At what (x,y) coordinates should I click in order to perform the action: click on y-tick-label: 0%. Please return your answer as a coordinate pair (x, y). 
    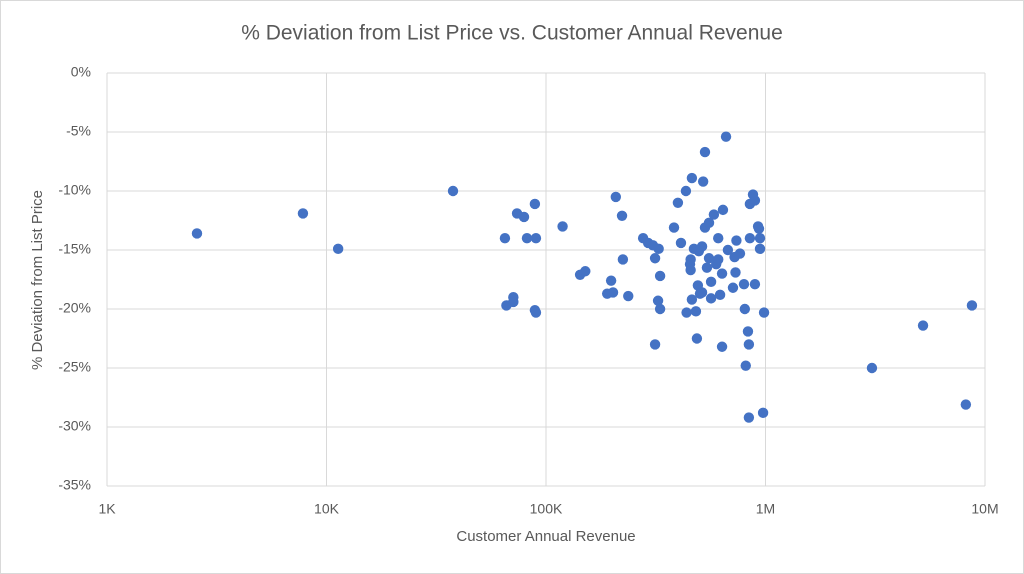
    Looking at the image, I should click on (81, 72).